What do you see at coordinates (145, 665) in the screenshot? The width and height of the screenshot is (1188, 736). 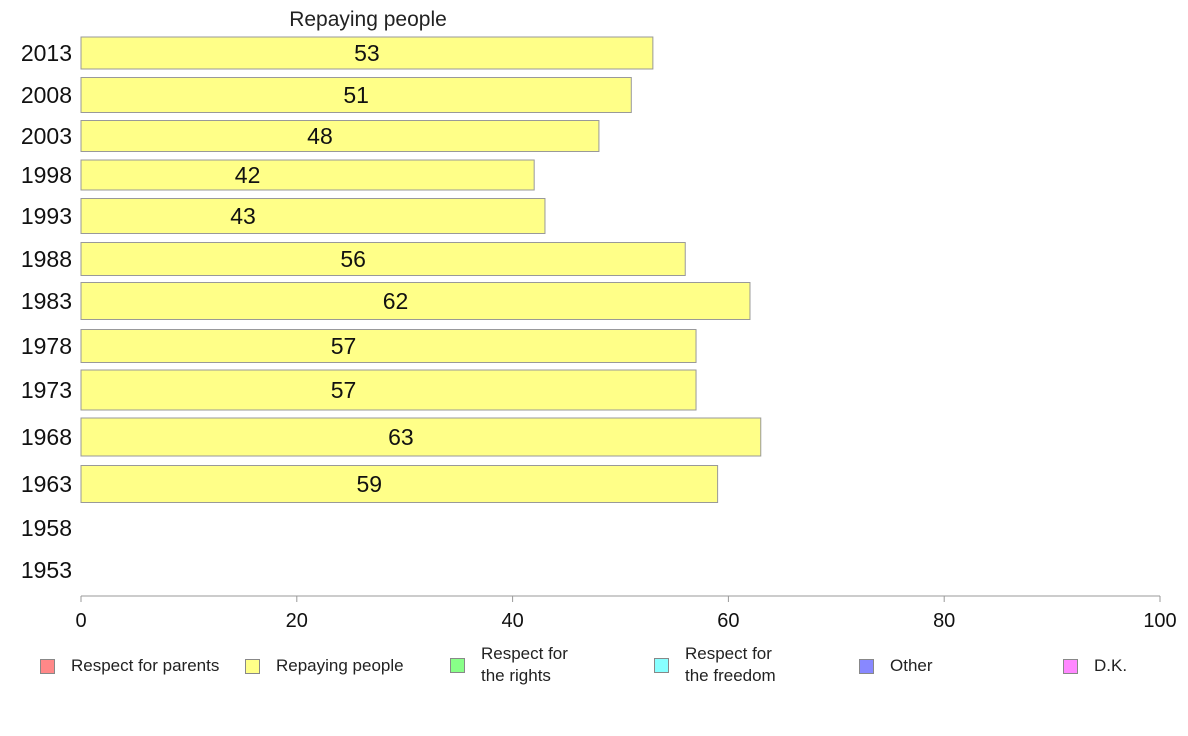 I see `legend-label: Respect for parents` at bounding box center [145, 665].